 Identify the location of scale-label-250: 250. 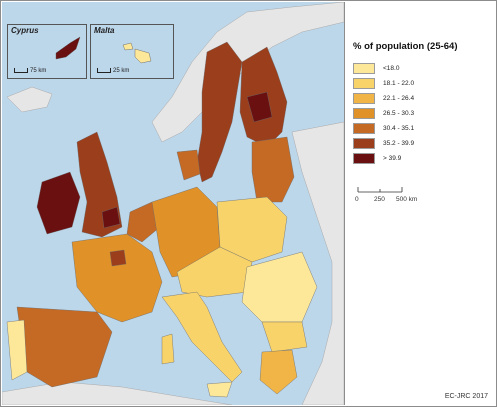
(379, 199).